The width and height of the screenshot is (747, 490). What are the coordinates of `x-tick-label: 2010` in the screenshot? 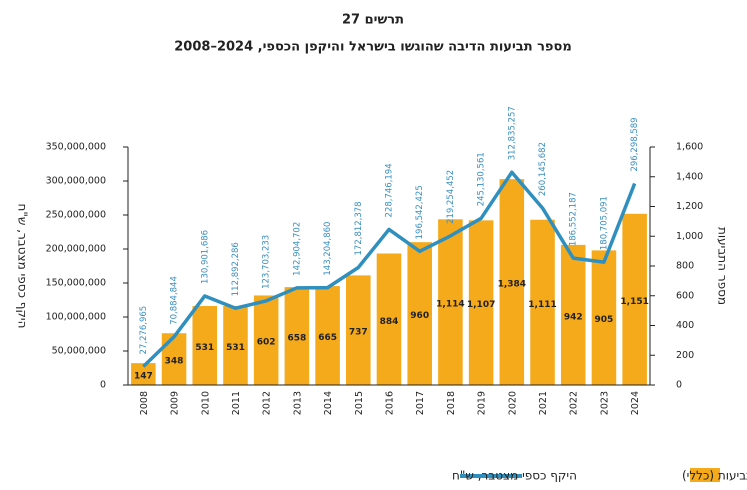 It's located at (205, 403).